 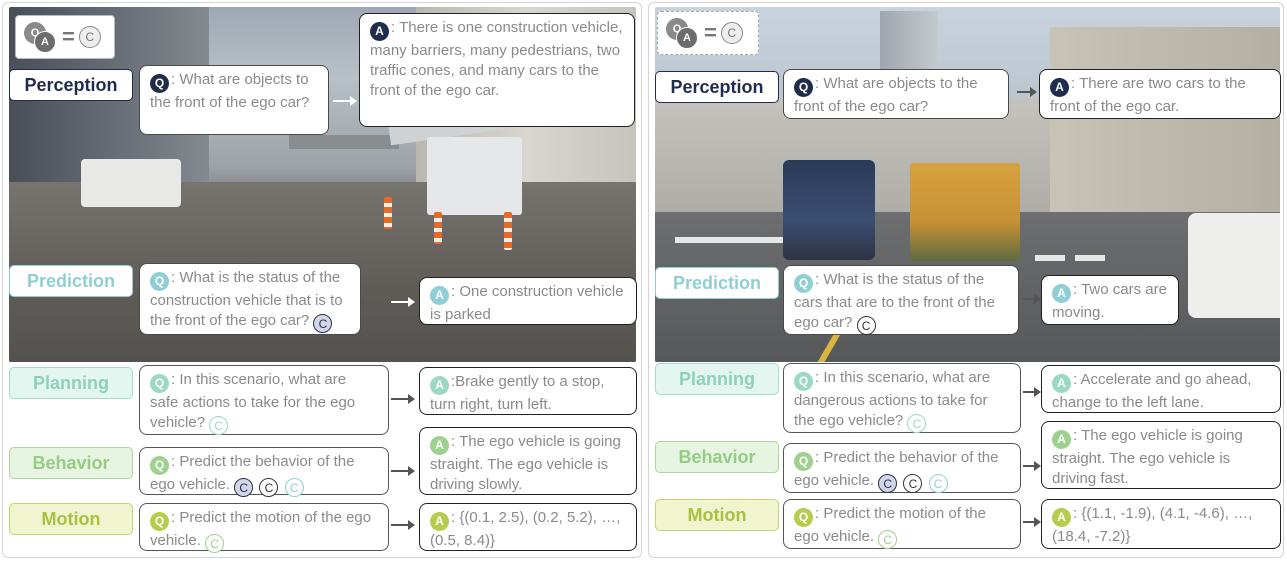 What do you see at coordinates (965, 212) in the screenshot?
I see `box-truck` at bounding box center [965, 212].